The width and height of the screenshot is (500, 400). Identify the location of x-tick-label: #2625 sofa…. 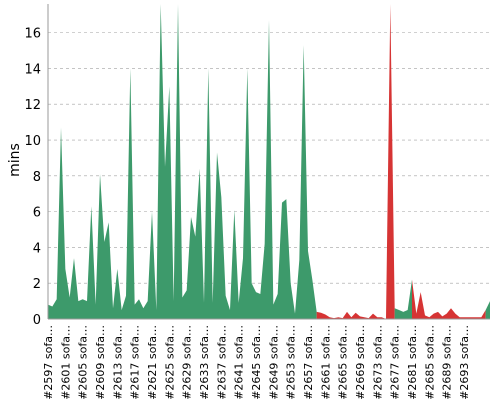
(169, 362).